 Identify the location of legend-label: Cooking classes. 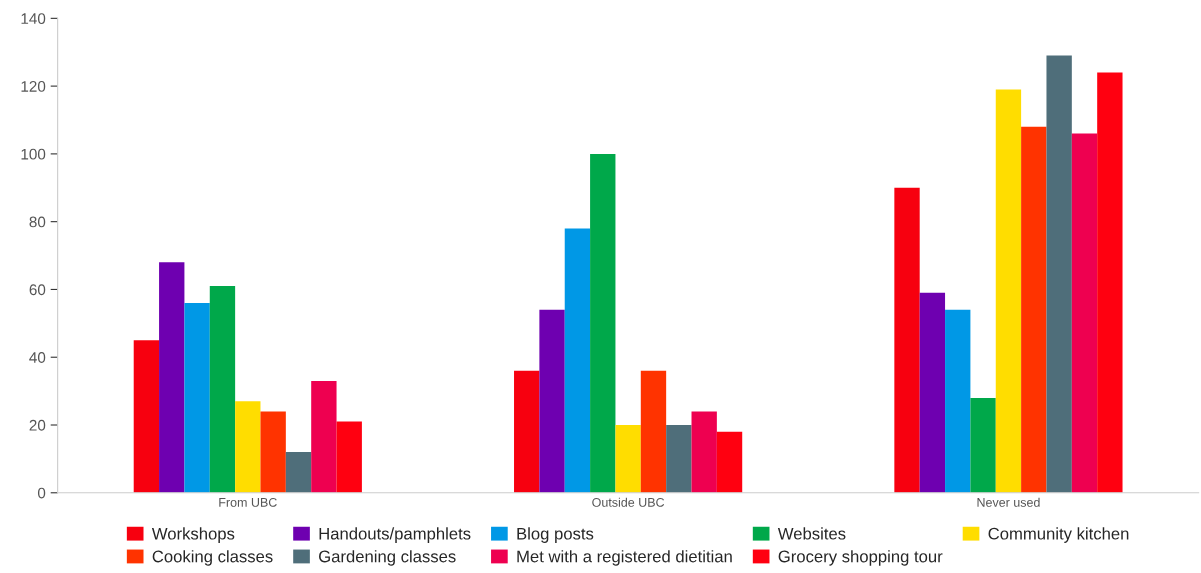
(212, 558).